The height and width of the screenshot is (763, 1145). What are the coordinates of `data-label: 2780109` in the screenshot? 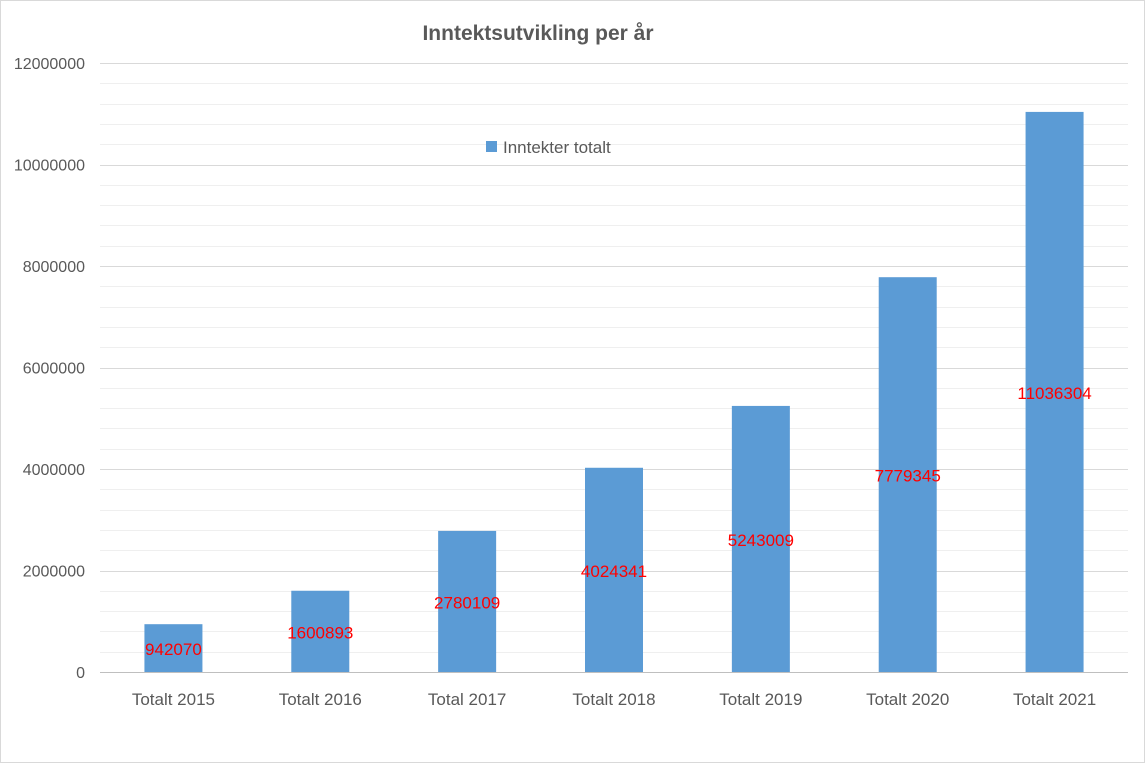 It's located at (467, 602).